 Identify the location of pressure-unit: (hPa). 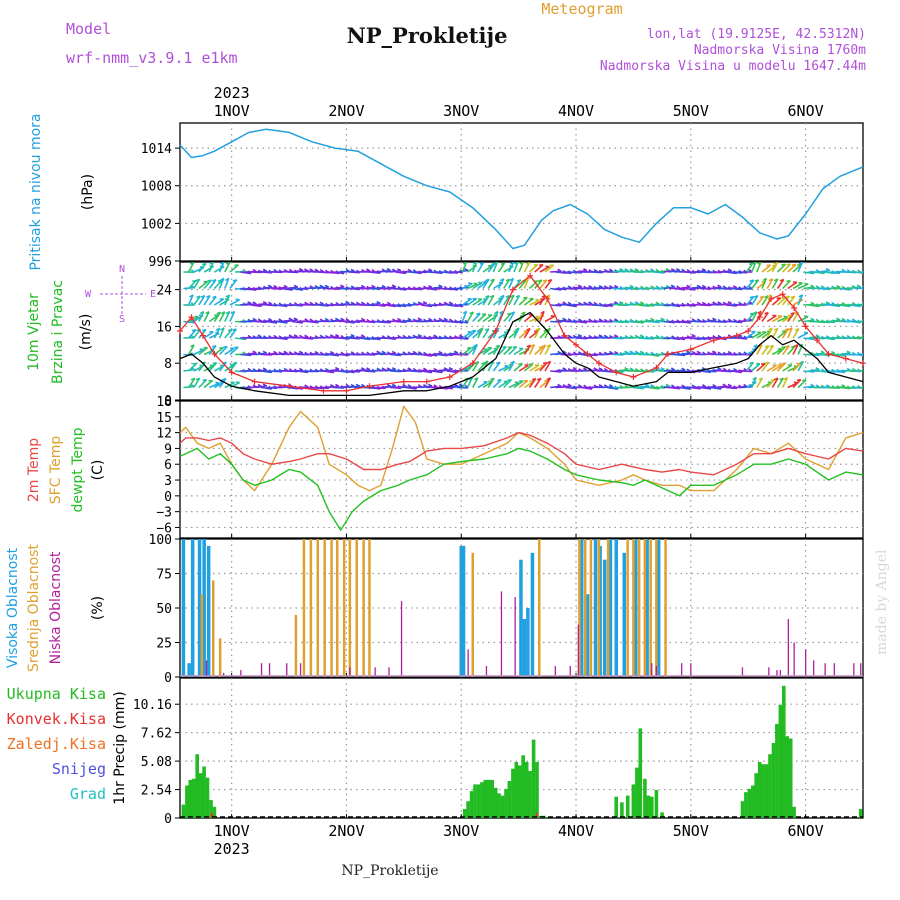
(88, 192).